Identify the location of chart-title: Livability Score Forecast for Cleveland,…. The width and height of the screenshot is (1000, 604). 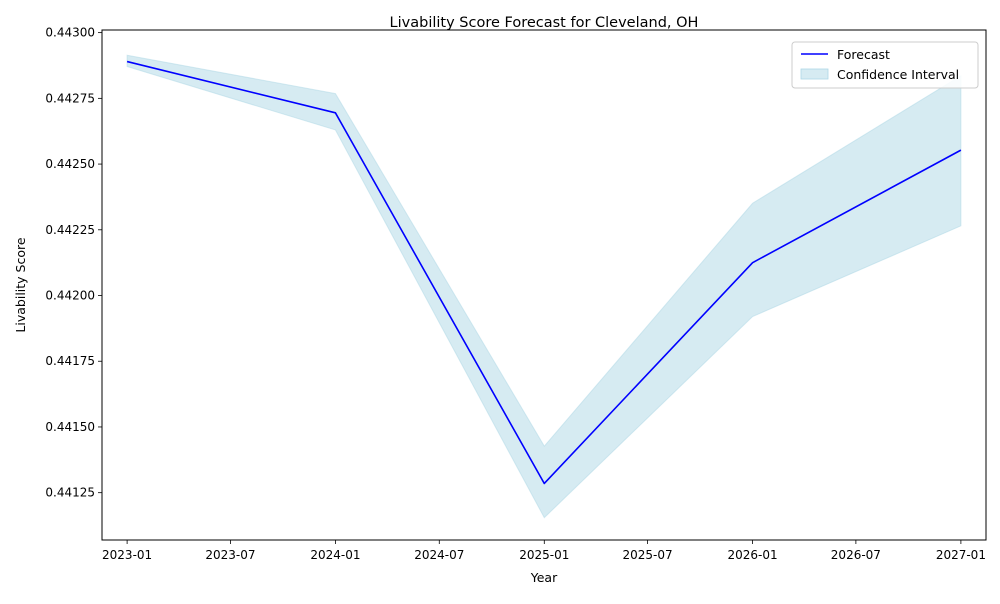
(544, 23).